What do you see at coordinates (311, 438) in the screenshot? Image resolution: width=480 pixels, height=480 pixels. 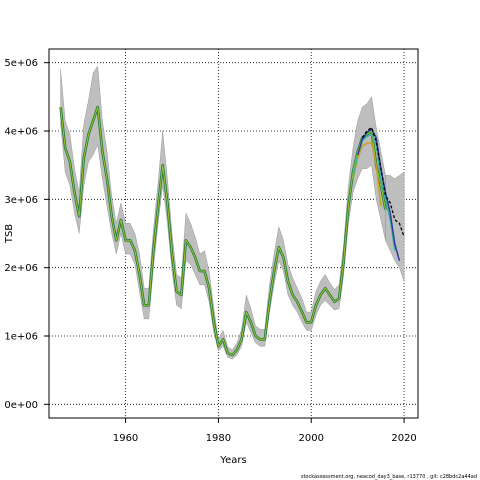 I see `x-tick-label: 2000` at bounding box center [311, 438].